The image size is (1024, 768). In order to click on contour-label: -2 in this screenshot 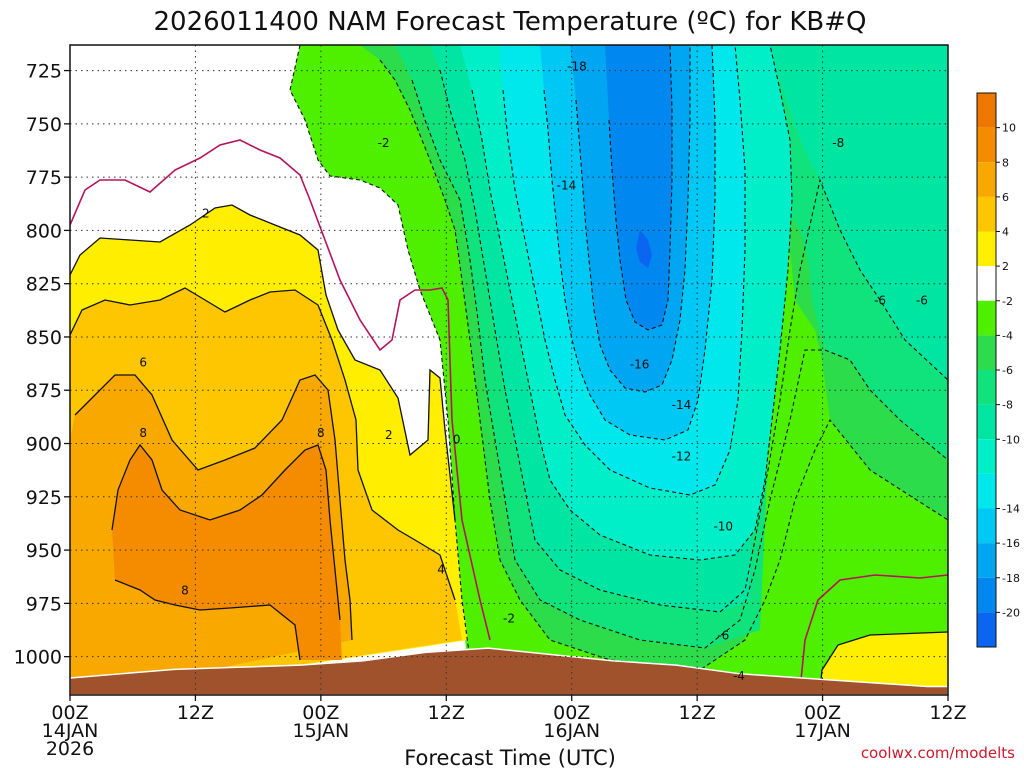, I will do `click(384, 143)`.